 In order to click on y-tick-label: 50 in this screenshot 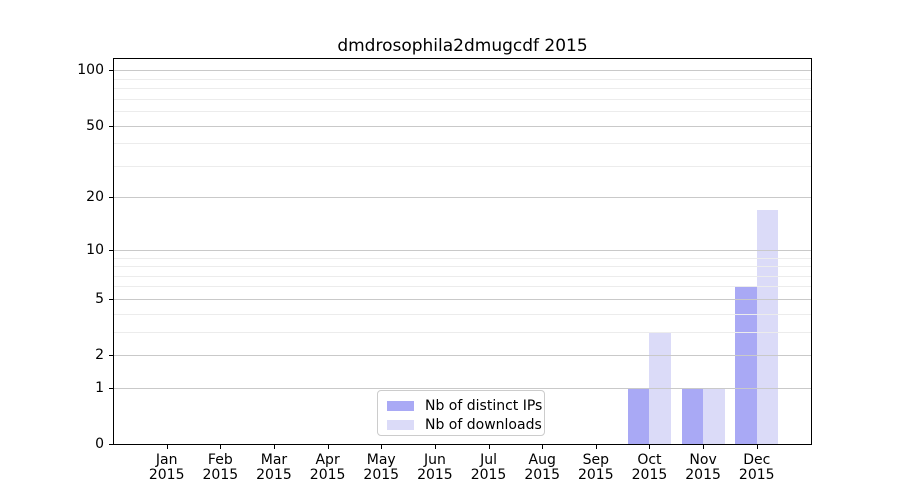, I will do `click(95, 125)`.